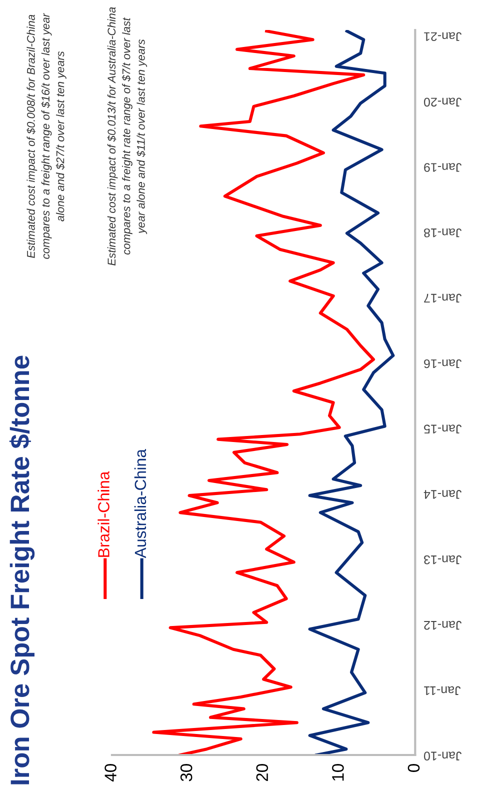  I want to click on x-tick-label: 30, so click(186, 773).